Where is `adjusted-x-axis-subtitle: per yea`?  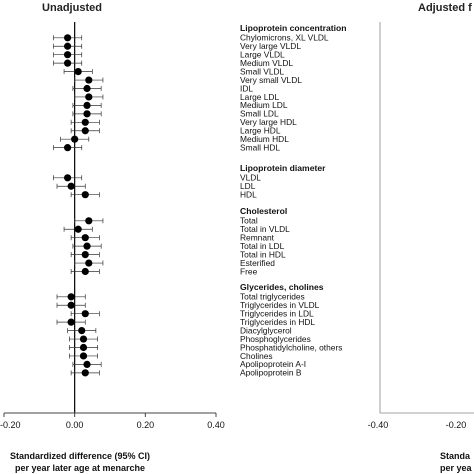 adjusted-x-axis-subtitle: per yea is located at coordinates (456, 468).